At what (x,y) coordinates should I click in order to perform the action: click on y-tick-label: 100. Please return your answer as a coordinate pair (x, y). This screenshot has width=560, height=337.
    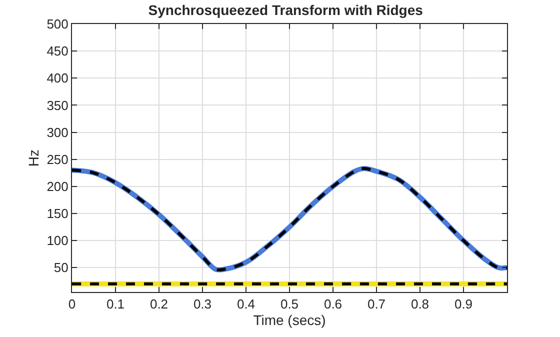
    Looking at the image, I should click on (57, 240).